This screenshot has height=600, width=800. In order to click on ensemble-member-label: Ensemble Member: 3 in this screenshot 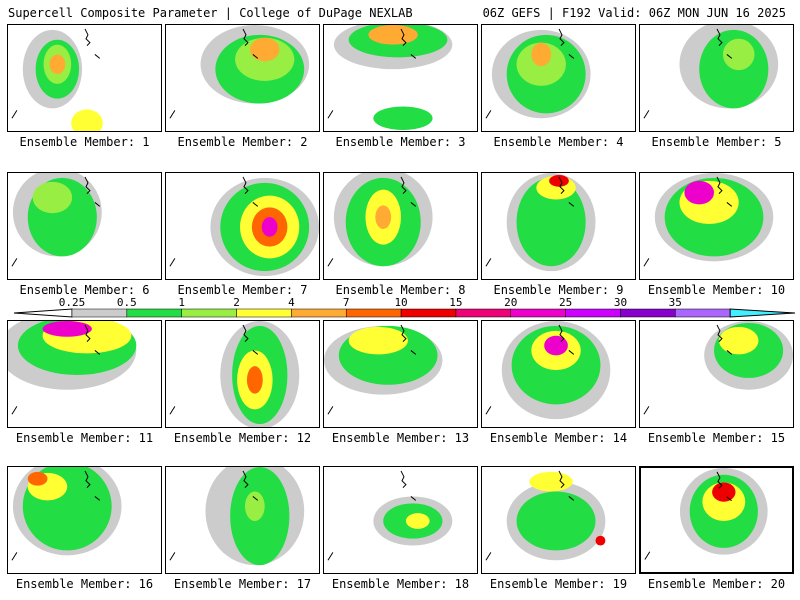, I will do `click(400, 142)`.